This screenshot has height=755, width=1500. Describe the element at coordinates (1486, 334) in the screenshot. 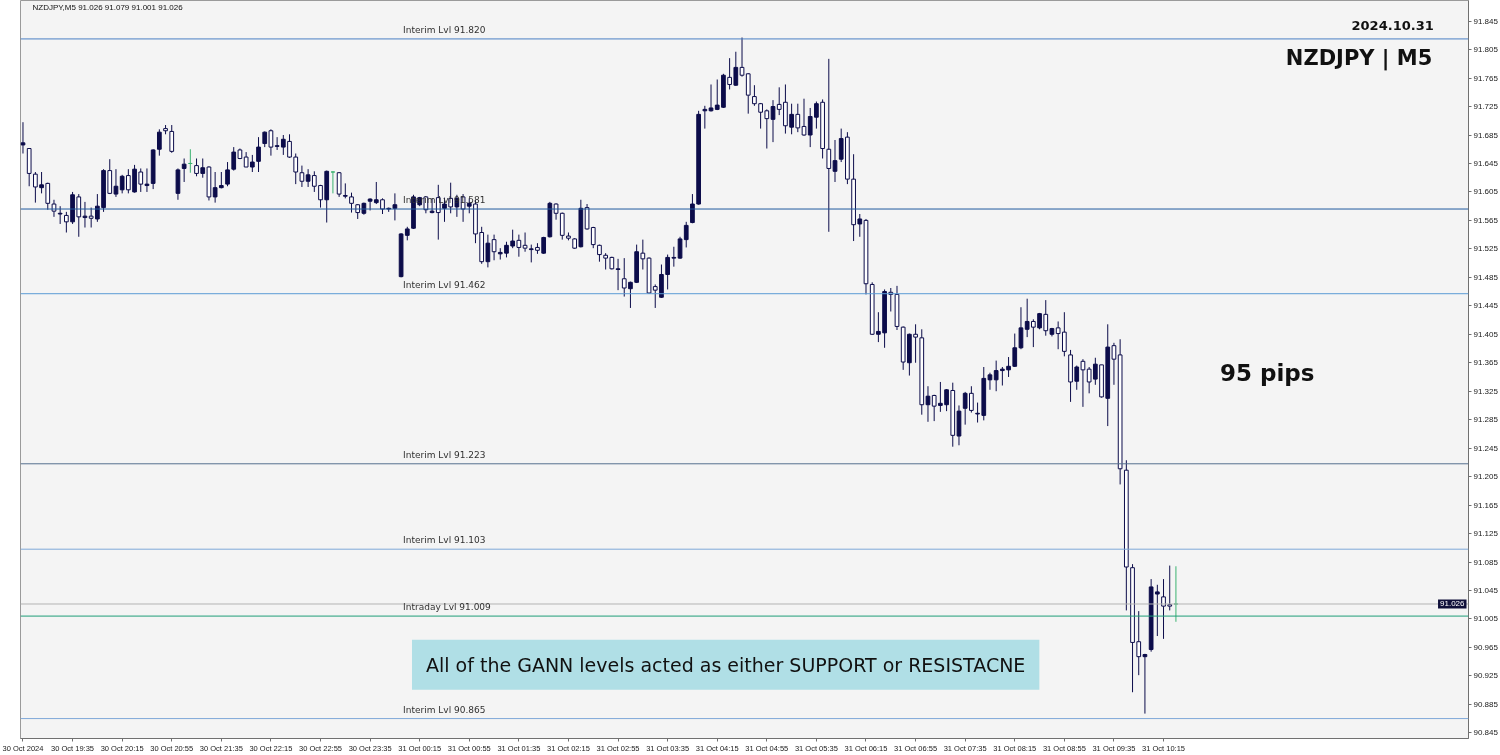

I see `y-tick-label: 91.405` at that location.